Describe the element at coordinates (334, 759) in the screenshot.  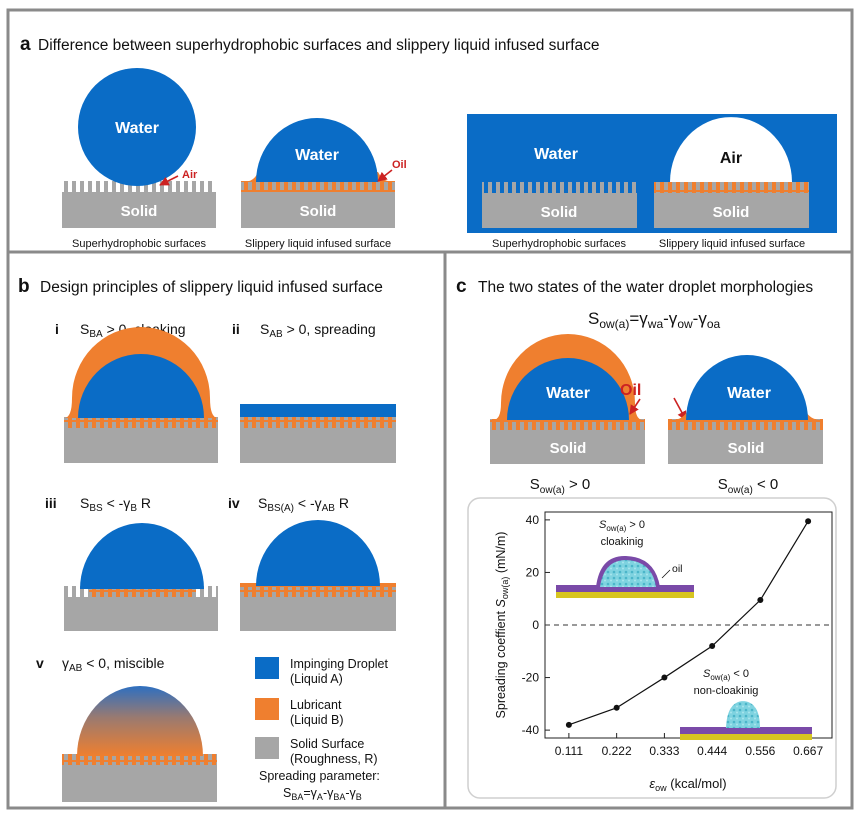
I see `legend-solid-2: (Roughness, R)` at that location.